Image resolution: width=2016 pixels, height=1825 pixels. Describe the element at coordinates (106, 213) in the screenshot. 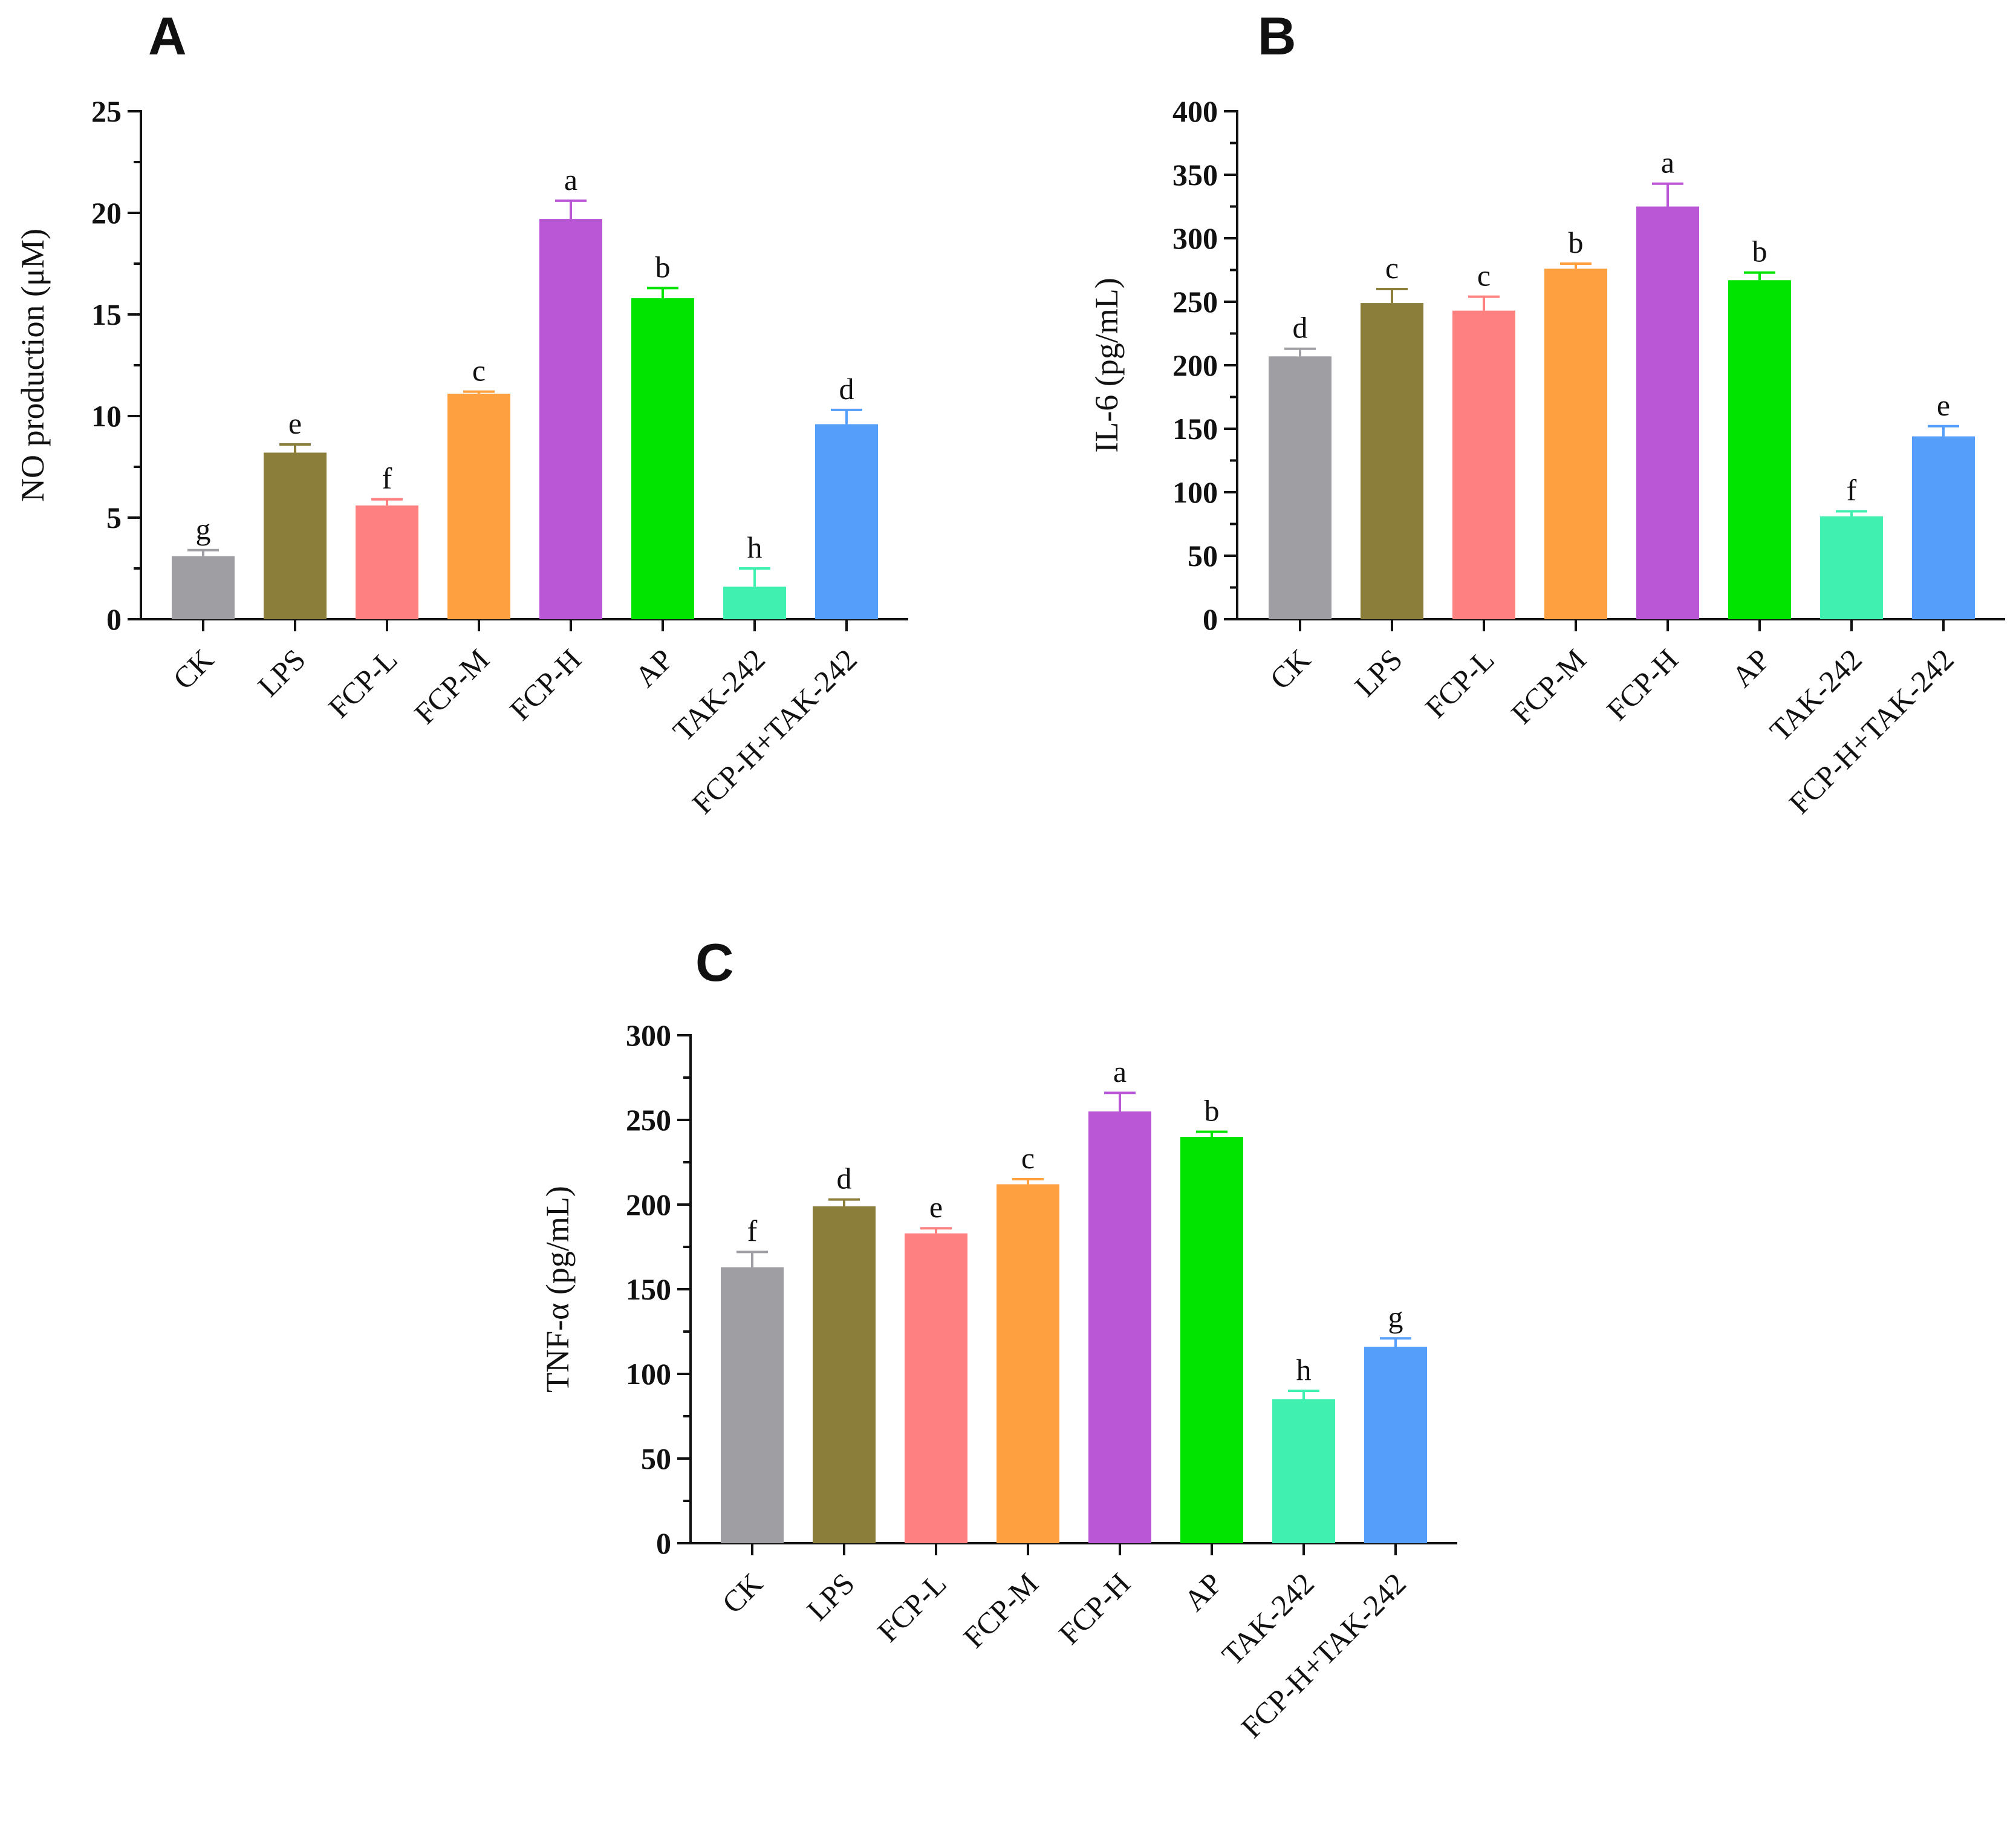

I see `y-tick-label: 20` at that location.